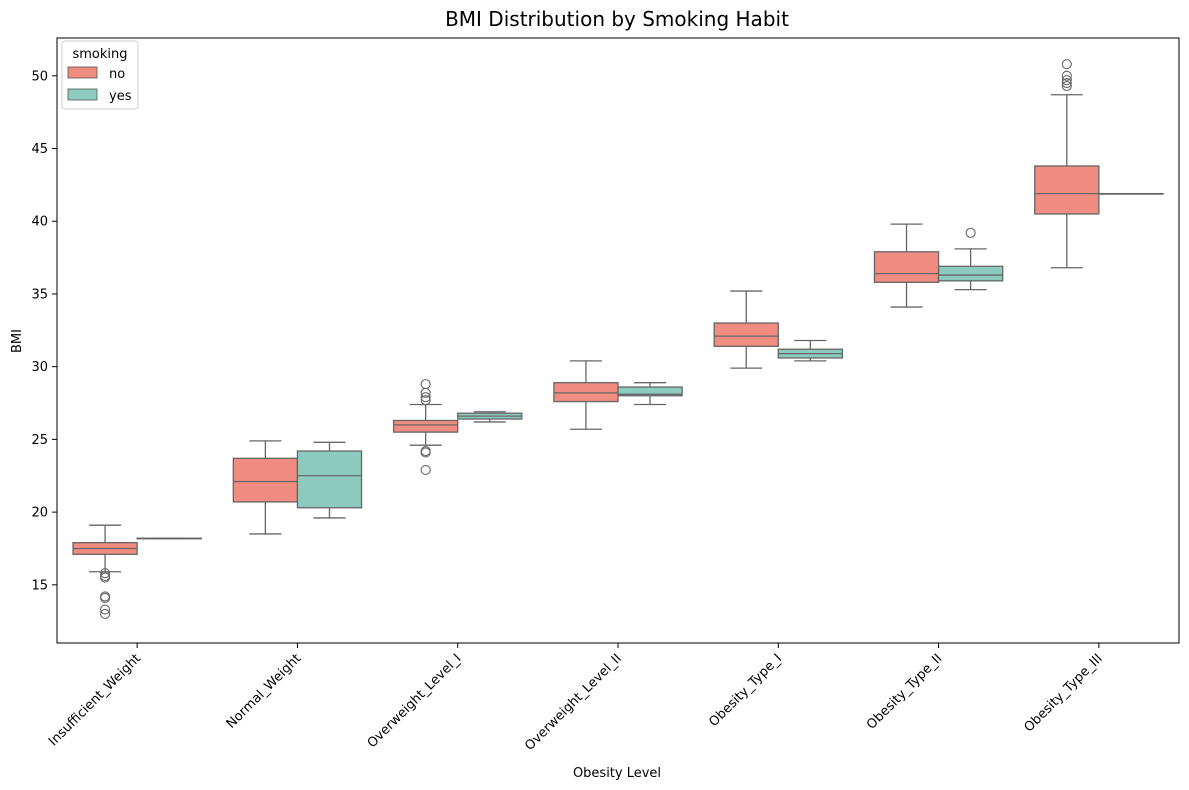 This screenshot has height=790, width=1189. Describe the element at coordinates (1064, 693) in the screenshot. I see `x-tick-label: Obesity_Type_III` at that location.